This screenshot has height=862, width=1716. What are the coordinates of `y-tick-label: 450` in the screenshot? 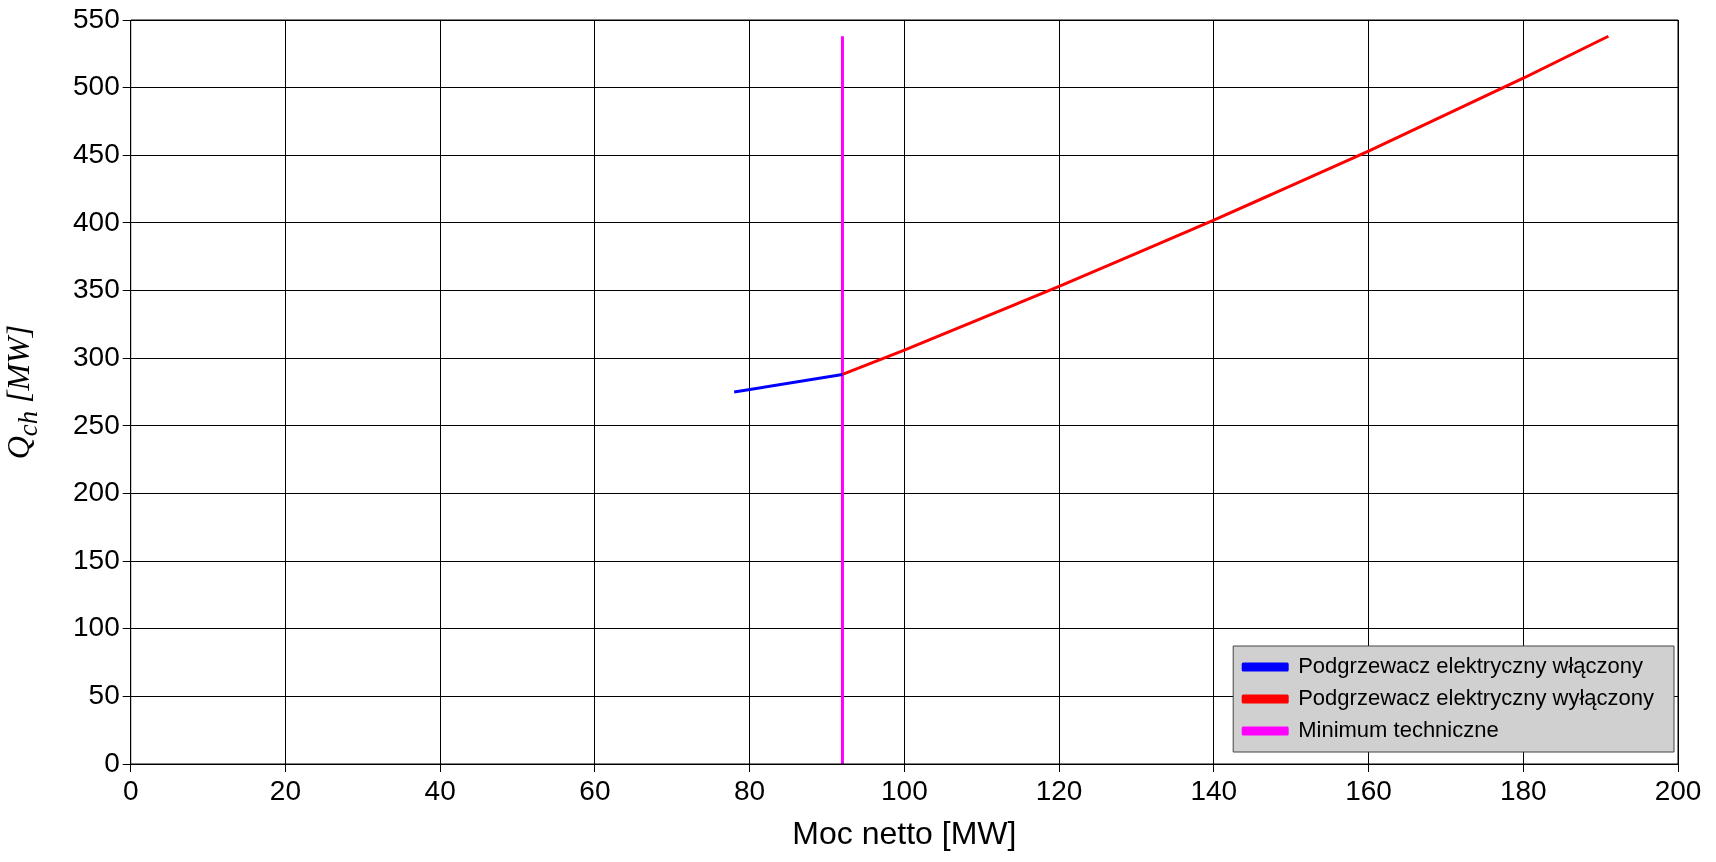 It's located at (96, 153).